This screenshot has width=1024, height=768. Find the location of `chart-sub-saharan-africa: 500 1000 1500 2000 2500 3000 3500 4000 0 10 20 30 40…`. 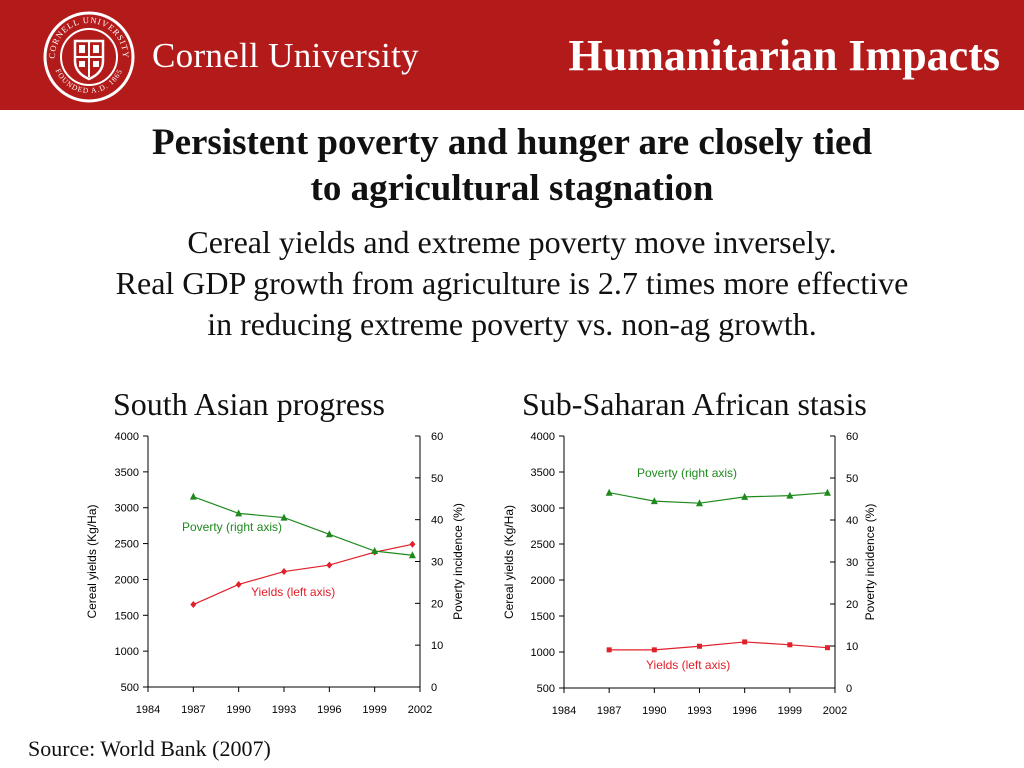

chart-sub-saharan-africa: 500 1000 1500 2000 2500 3000 3500 4000 0 10 20 30 40… is located at coordinates (689, 574).